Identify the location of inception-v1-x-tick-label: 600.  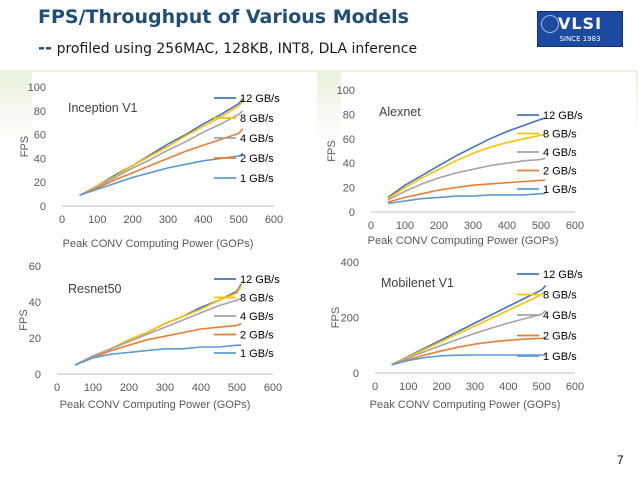
(274, 220).